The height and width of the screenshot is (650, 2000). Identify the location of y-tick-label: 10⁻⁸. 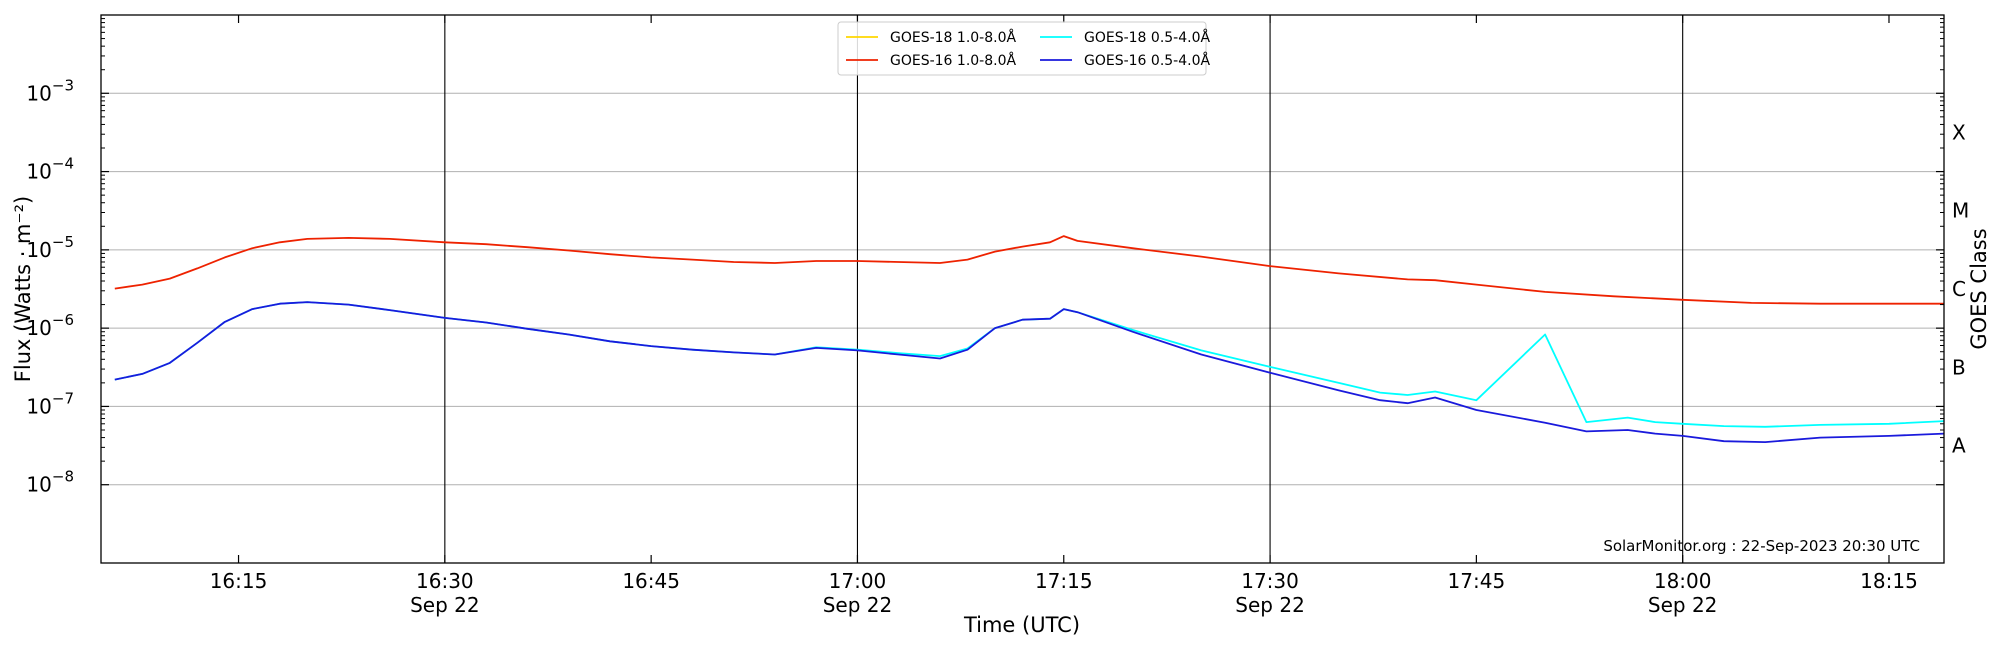
(50, 482).